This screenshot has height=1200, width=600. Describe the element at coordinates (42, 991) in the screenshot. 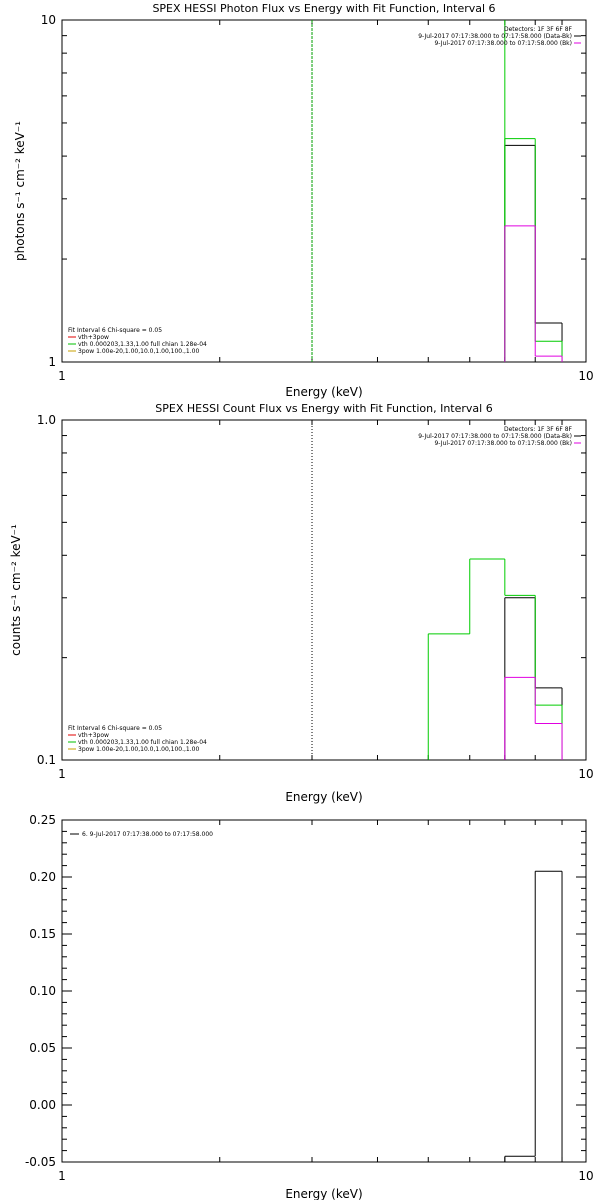

I see `y-tick-label: 0.10` at that location.